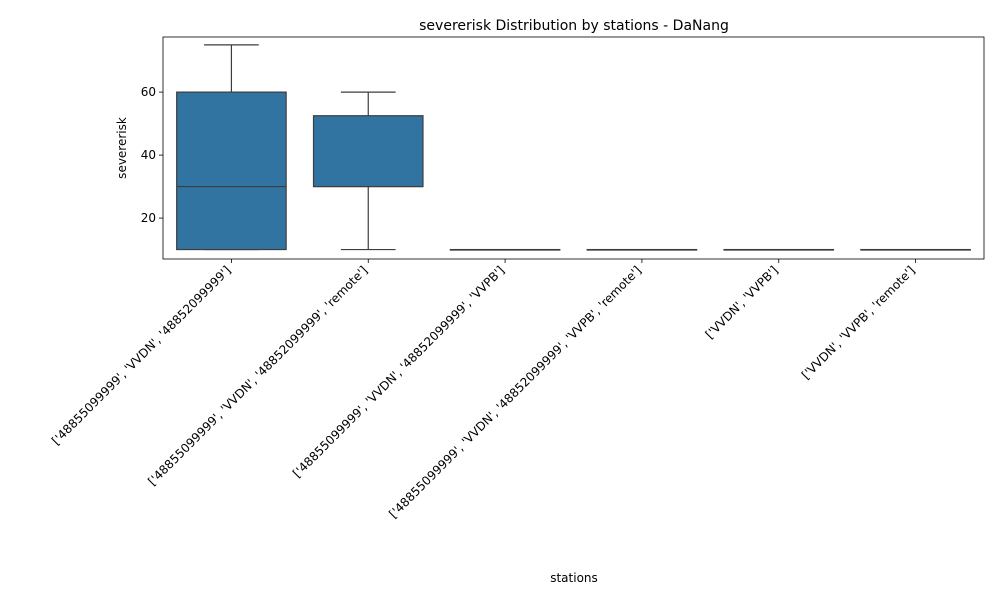  I want to click on y-axis: 20 40 60, so click(152, 155).